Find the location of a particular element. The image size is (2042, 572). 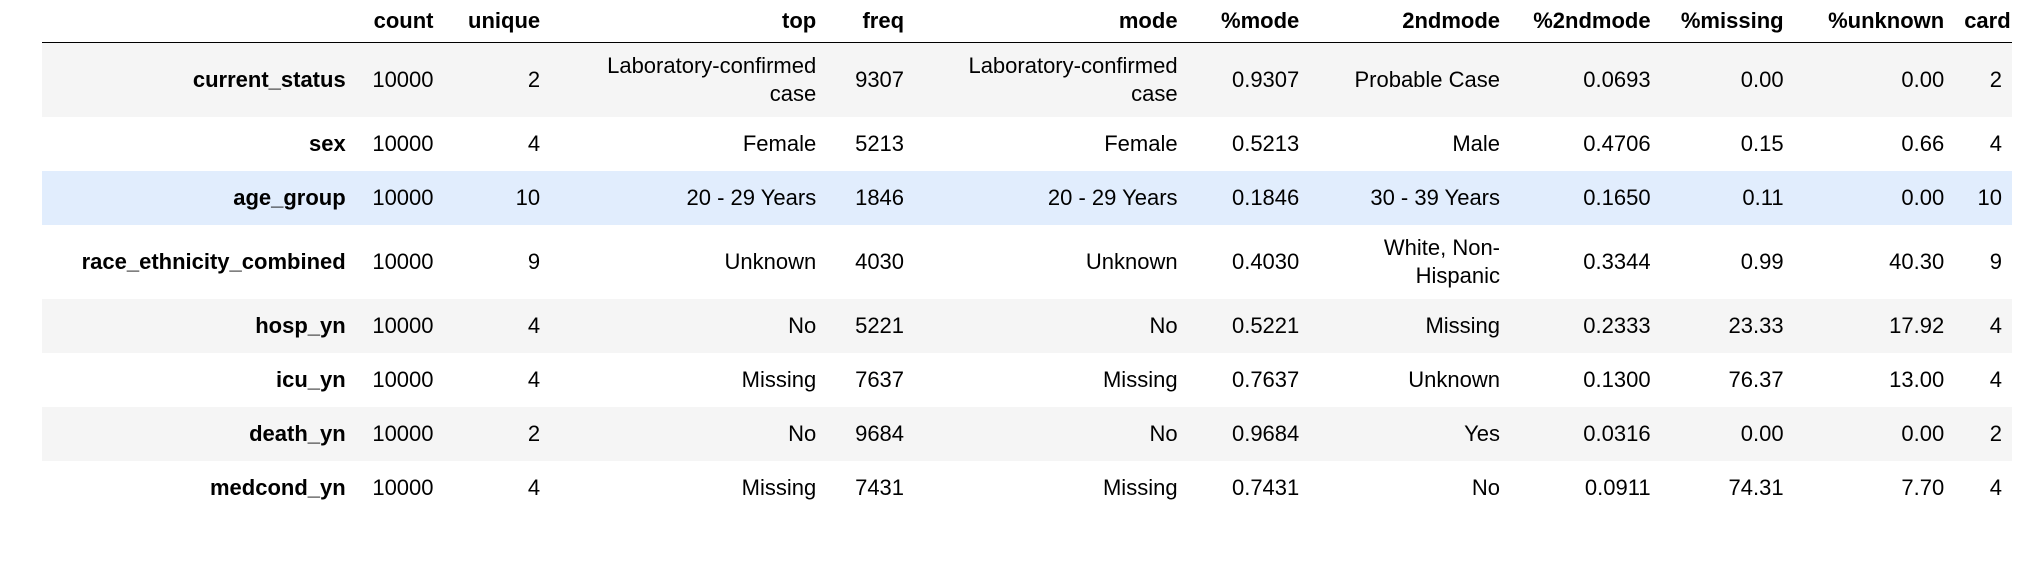

cell-pct-mode: 0.1846 is located at coordinates (1265, 197).